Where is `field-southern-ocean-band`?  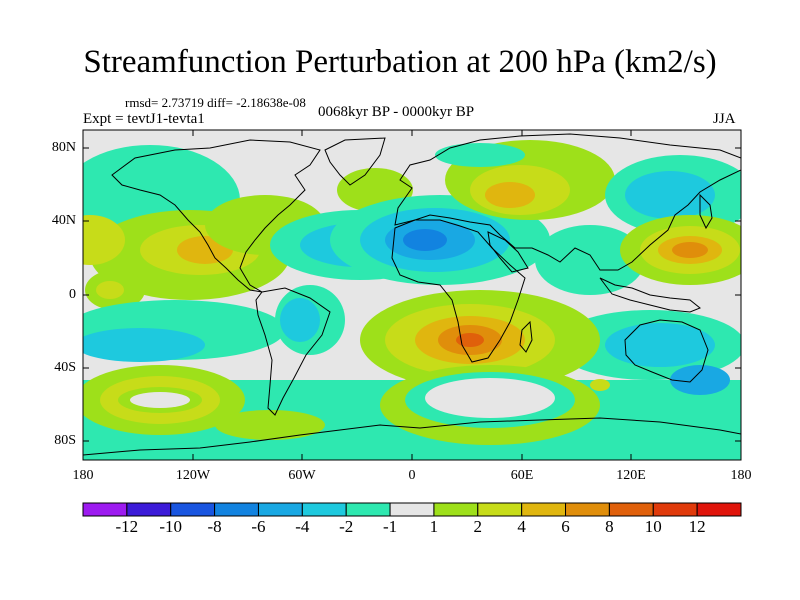 field-southern-ocean-band is located at coordinates (412, 412).